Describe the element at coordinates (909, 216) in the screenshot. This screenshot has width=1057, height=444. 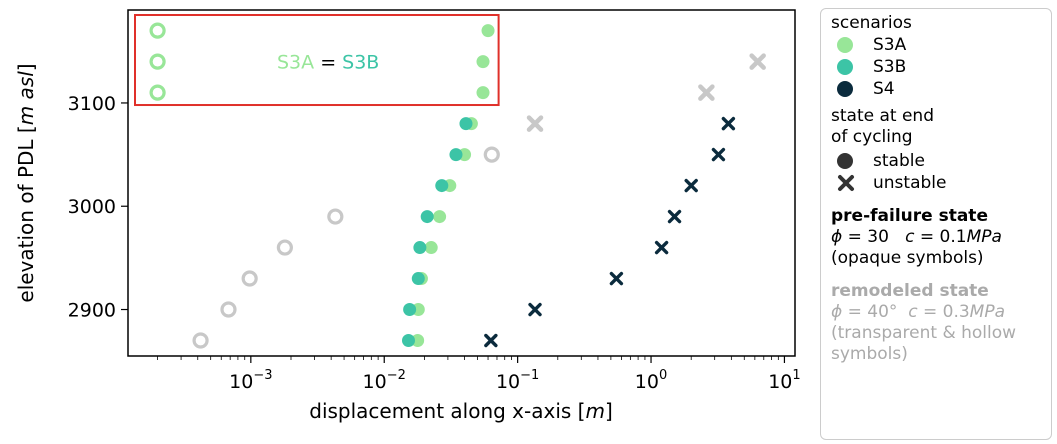
I see `legend-prefailure-title: pre-failure state` at that location.